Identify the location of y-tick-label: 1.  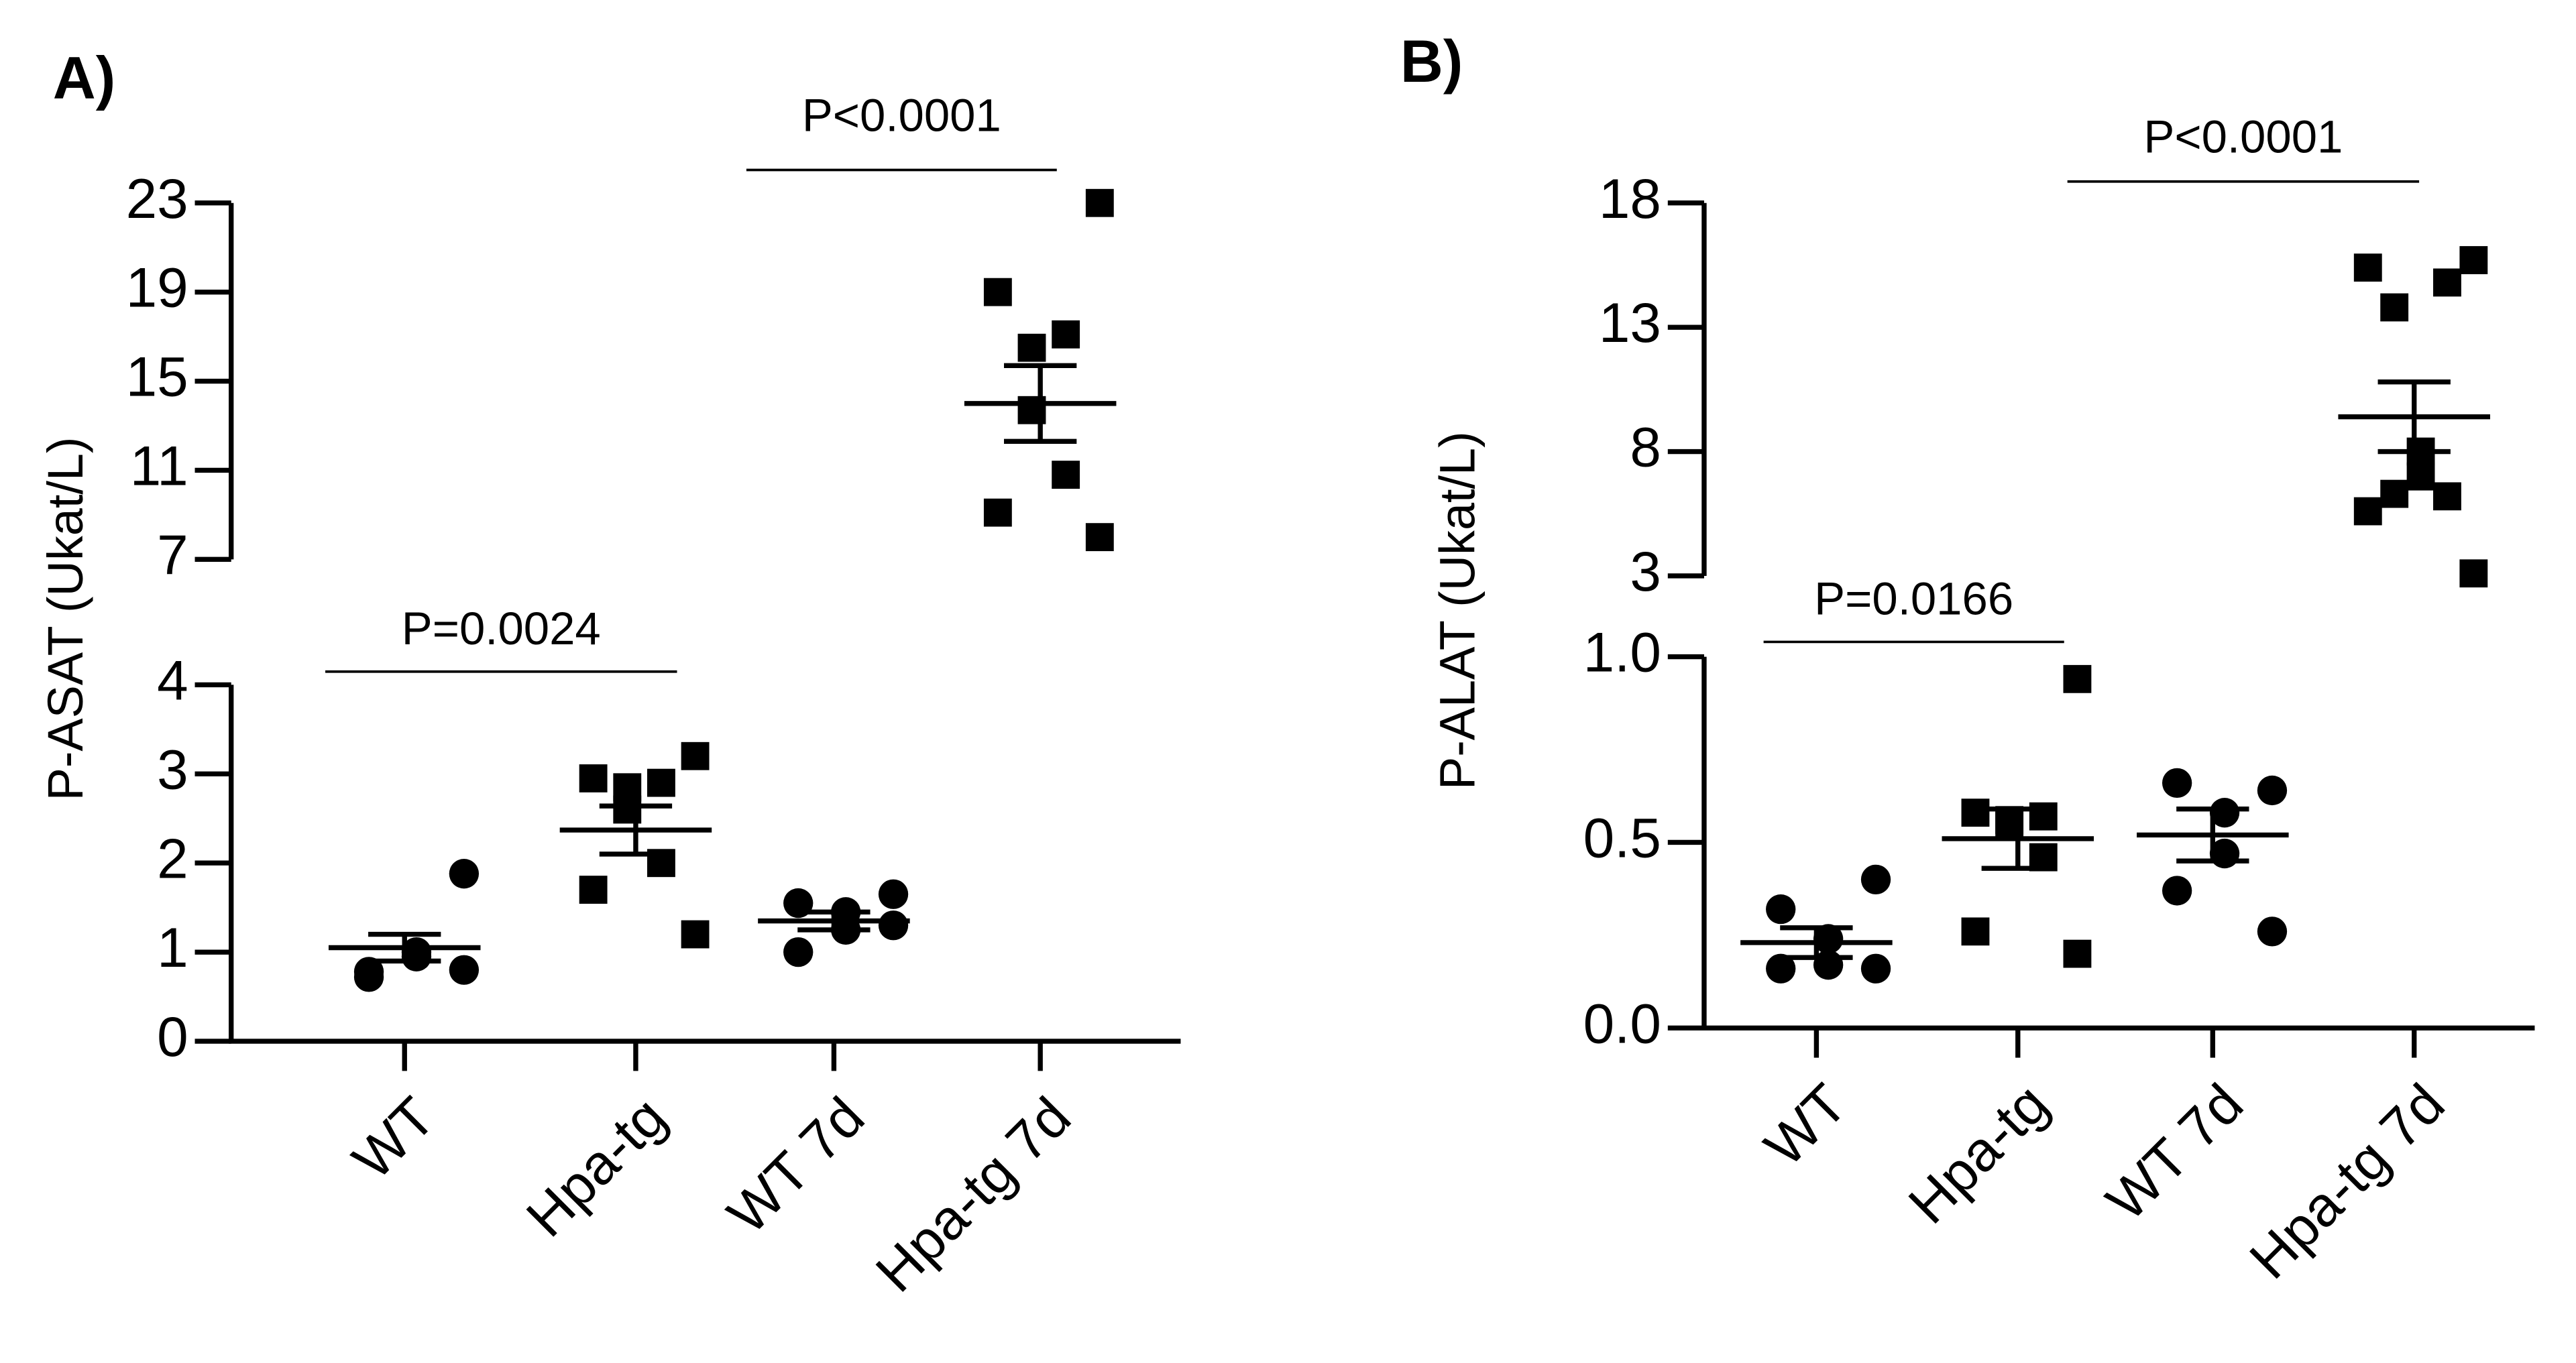
(172, 947).